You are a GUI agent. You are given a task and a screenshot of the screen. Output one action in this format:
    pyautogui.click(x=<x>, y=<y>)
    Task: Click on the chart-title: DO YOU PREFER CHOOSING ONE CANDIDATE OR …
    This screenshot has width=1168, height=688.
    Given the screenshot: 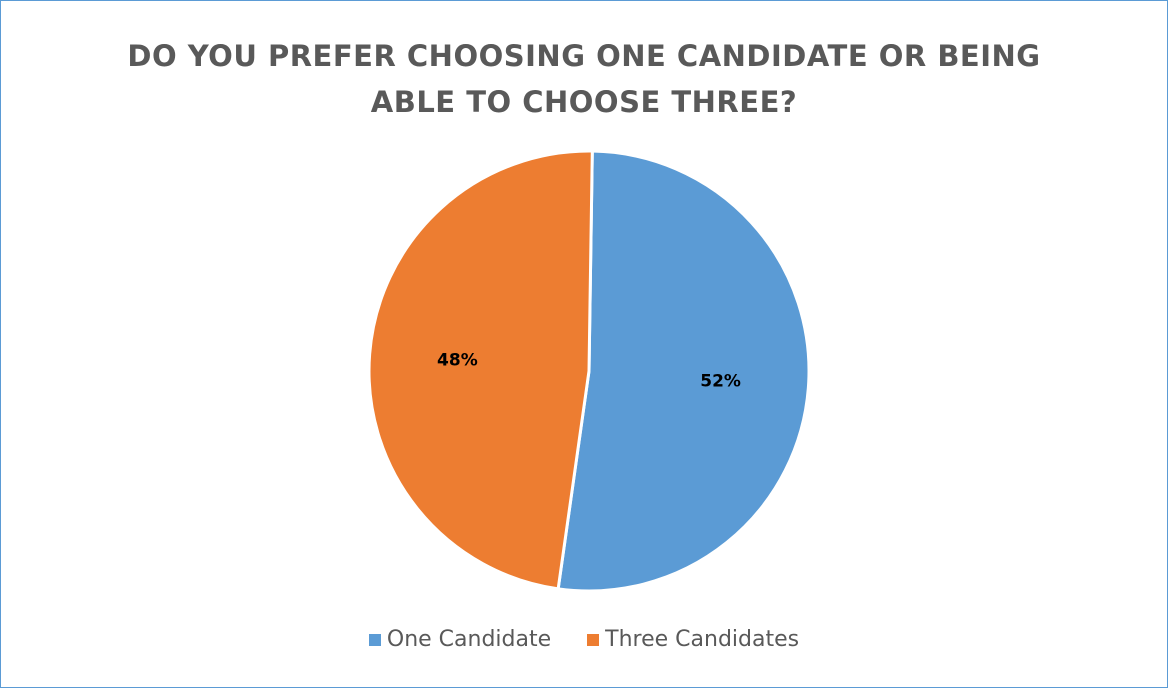 What is the action you would take?
    pyautogui.click(x=584, y=79)
    